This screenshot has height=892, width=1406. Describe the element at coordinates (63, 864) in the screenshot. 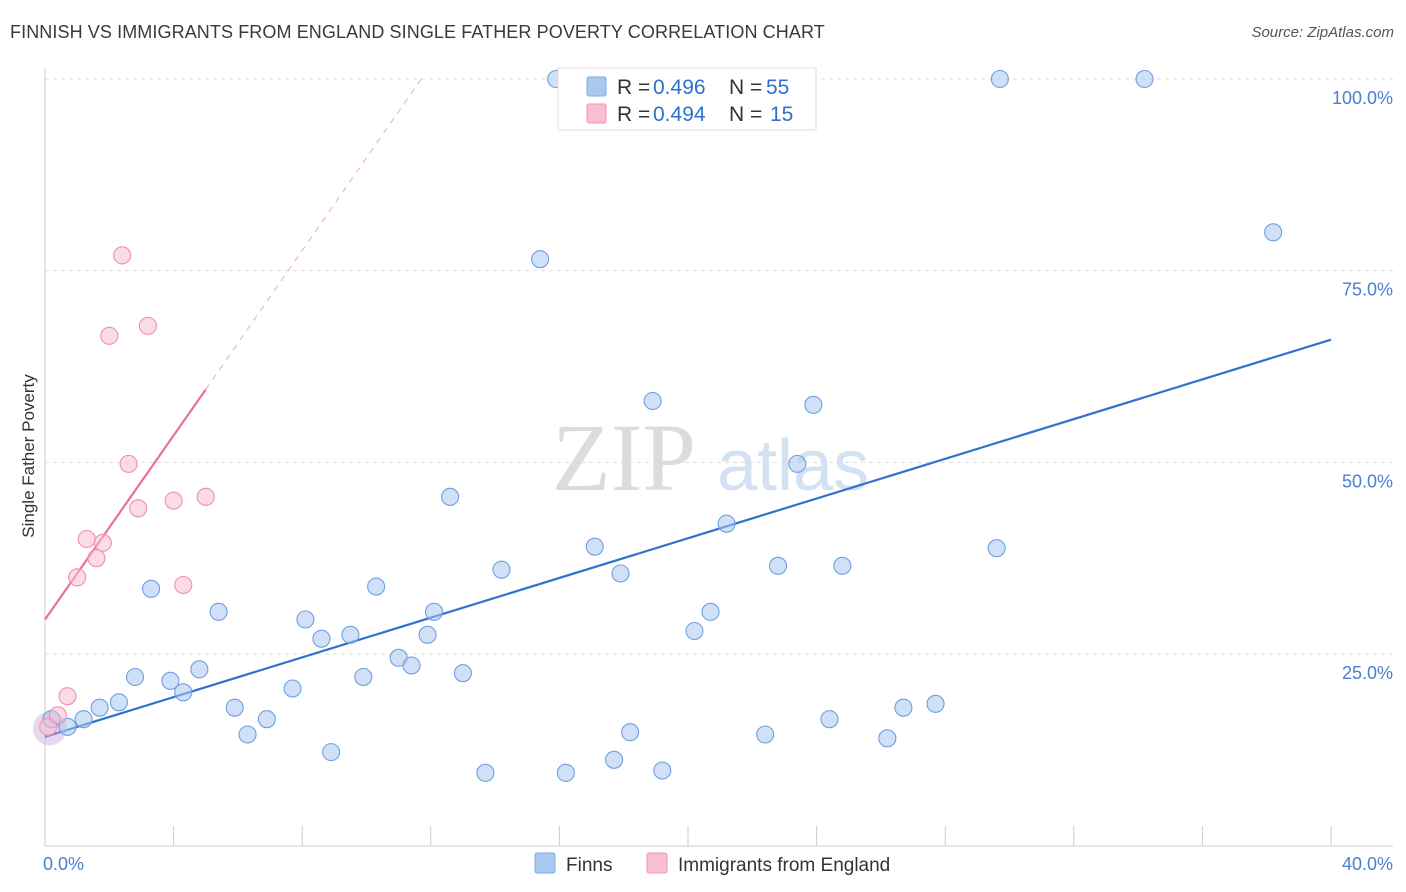

I see `x-tick-label: 0.0%` at that location.